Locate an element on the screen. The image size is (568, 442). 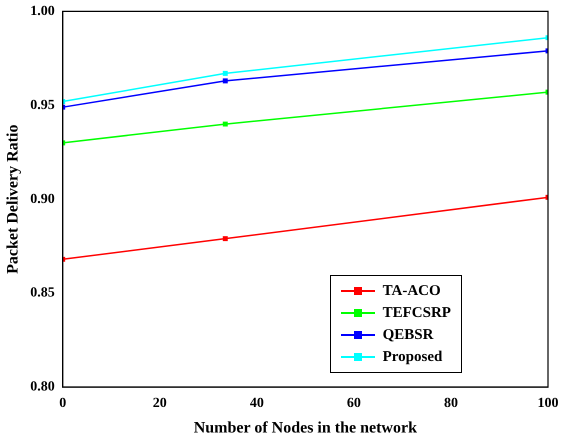
x-tick-label: 0 is located at coordinates (62, 404).